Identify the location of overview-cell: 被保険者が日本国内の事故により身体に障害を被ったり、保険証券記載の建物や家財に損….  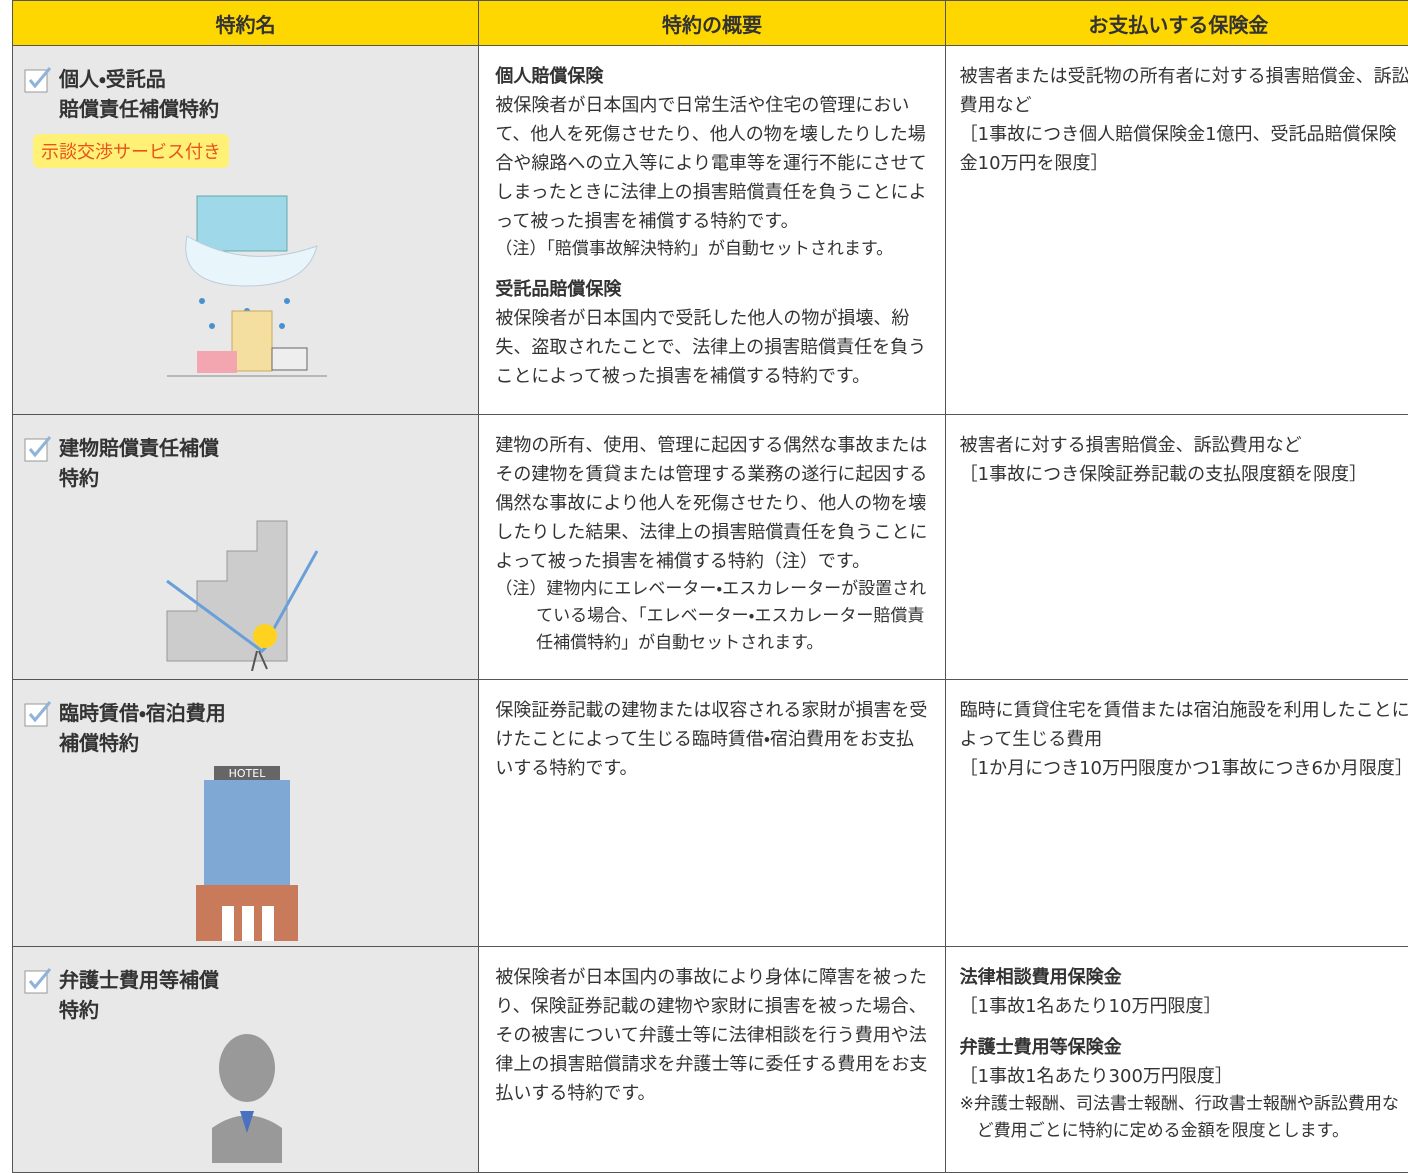
(712, 1059).